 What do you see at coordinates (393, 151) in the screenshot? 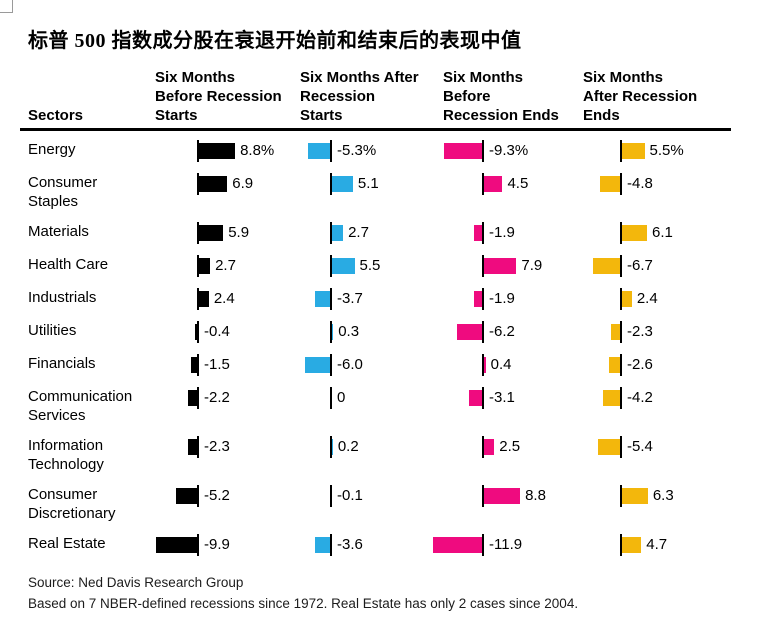
I see `table-row: Energy 8.8% -5.3% -9.3% 5.5%` at bounding box center [393, 151].